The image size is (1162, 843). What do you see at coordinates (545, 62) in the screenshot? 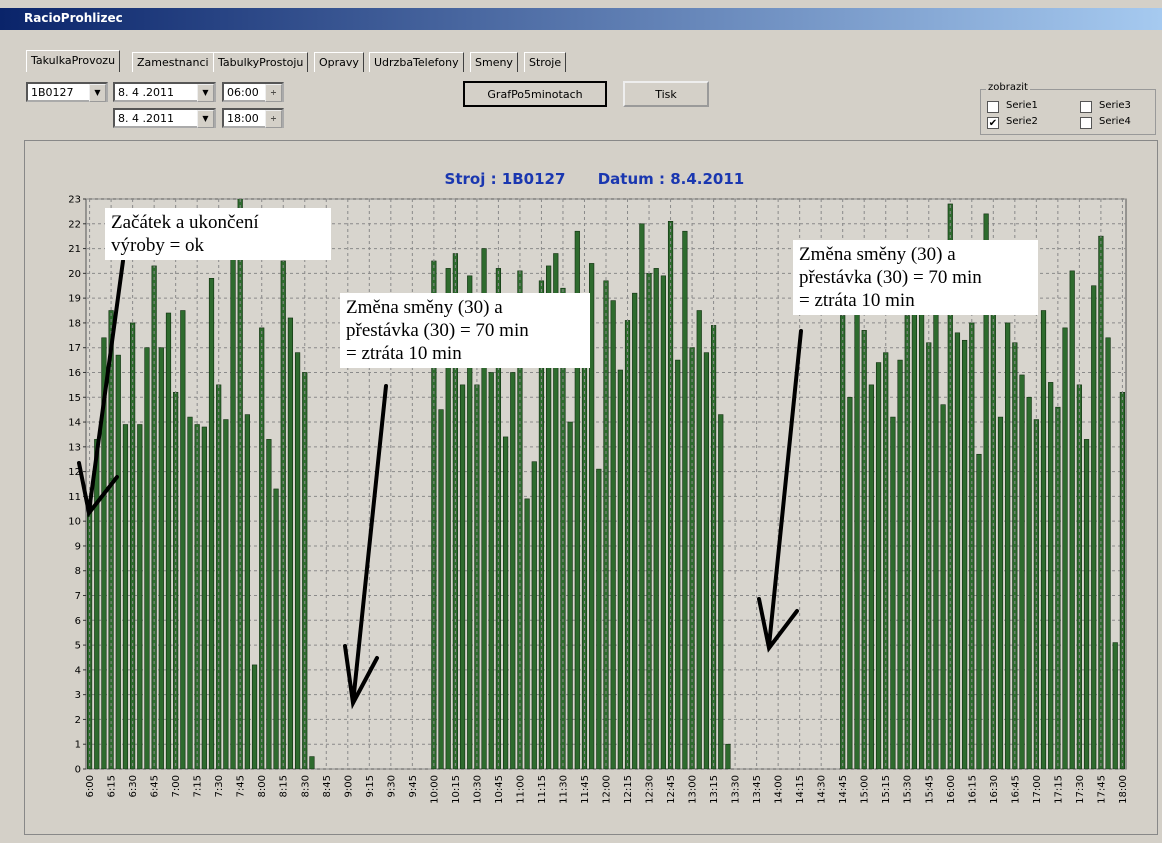
I see `tab: Stroje` at bounding box center [545, 62].